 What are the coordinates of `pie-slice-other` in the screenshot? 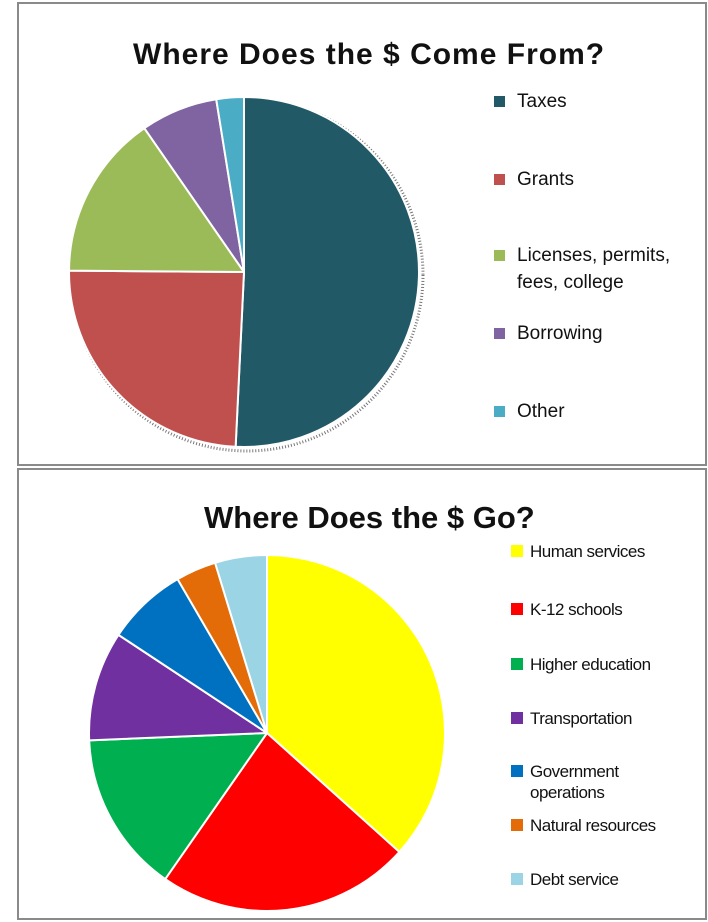 It's located at (230, 184).